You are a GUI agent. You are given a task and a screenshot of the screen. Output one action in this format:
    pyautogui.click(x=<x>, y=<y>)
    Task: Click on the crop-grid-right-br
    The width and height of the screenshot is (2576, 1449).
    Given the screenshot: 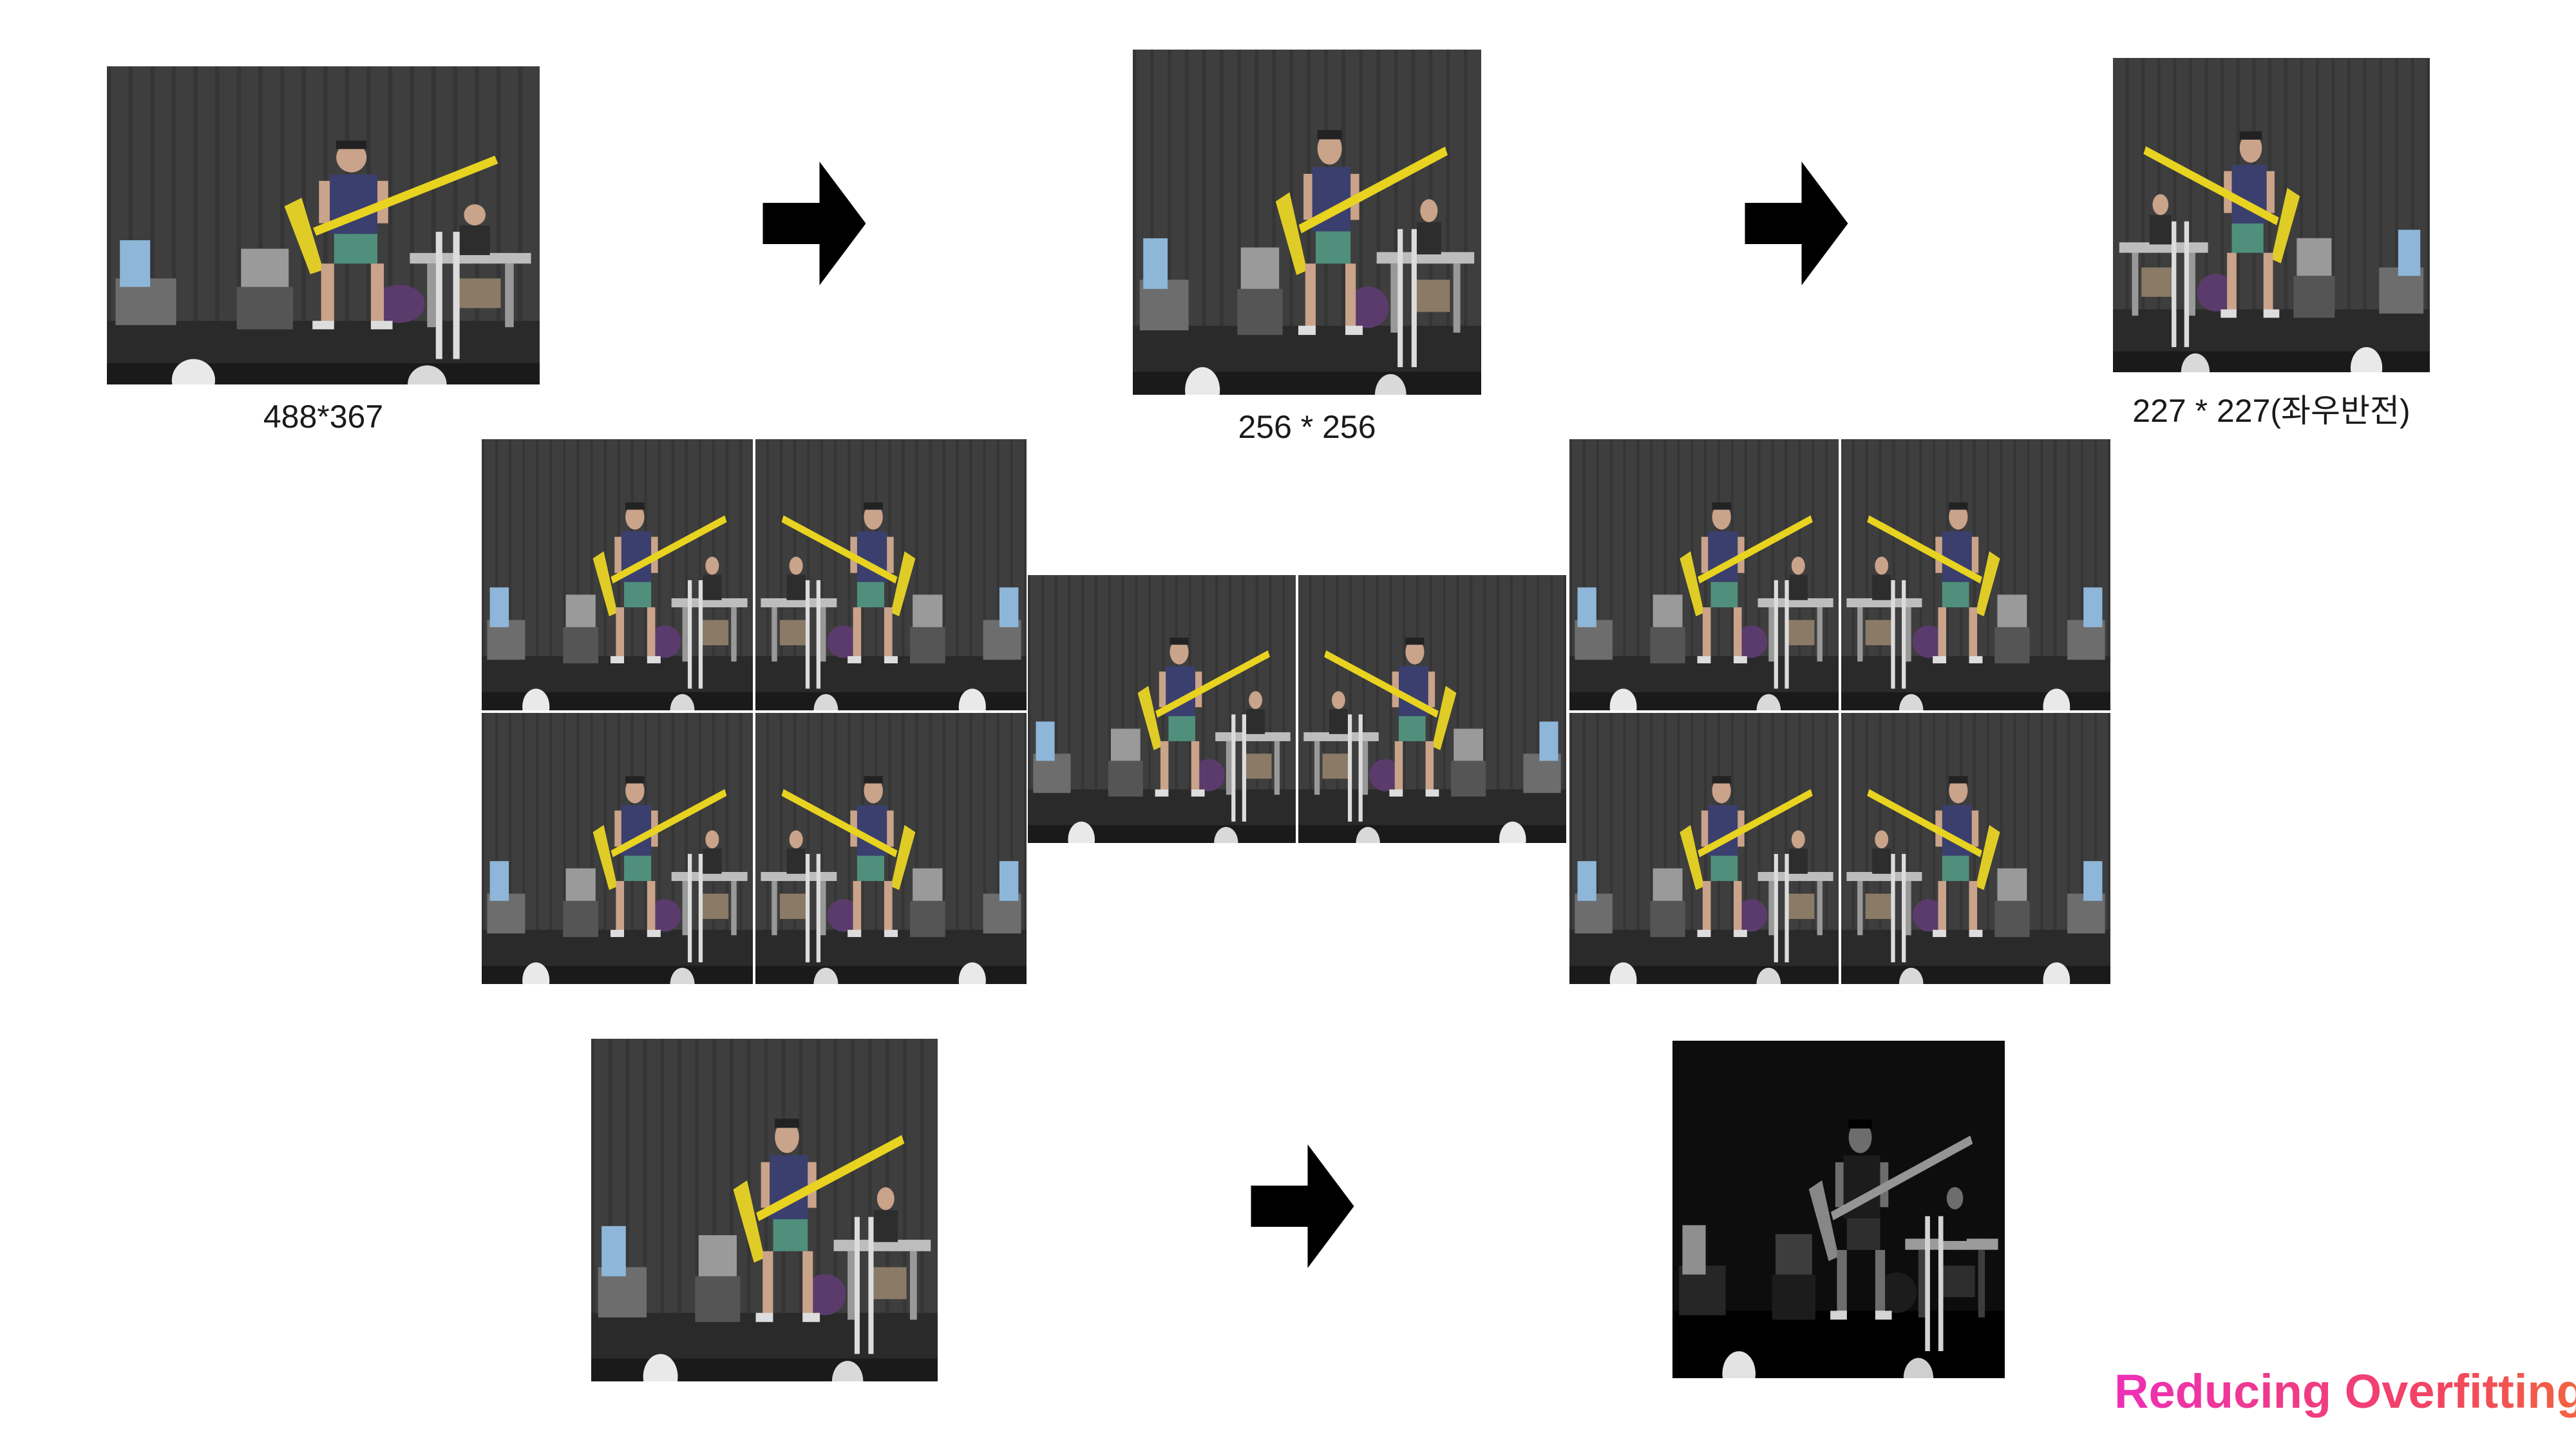 What is the action you would take?
    pyautogui.click(x=1975, y=848)
    